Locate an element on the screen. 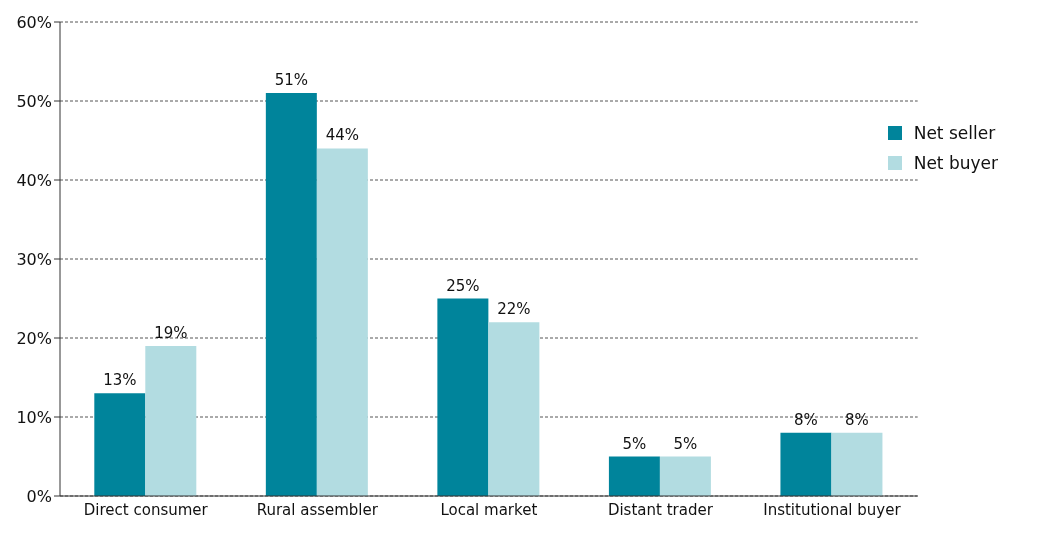 Image resolution: width=1047 pixels, height=544 pixels. y-tick-label: 40% is located at coordinates (34, 180).